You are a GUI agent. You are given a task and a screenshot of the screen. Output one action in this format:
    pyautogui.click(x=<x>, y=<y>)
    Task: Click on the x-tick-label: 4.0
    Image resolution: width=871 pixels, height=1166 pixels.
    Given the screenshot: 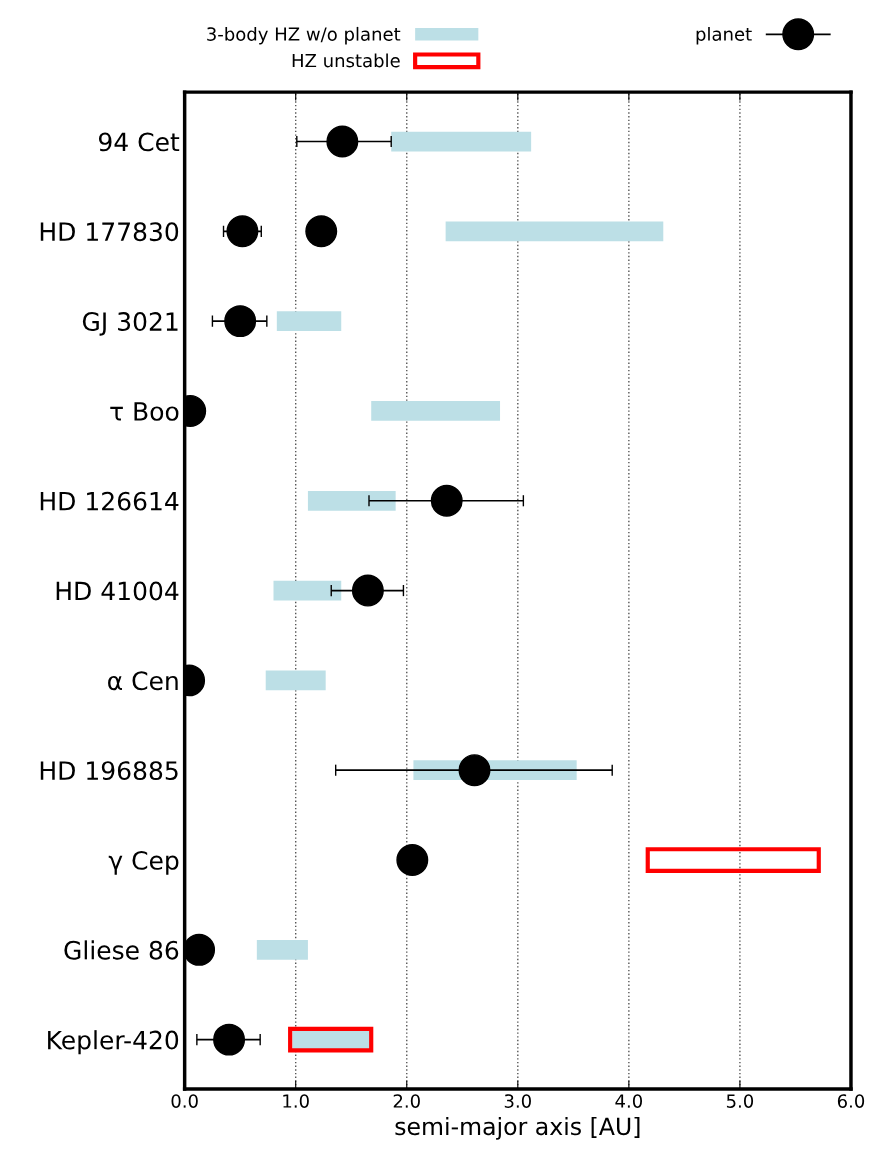 What is the action you would take?
    pyautogui.click(x=629, y=1101)
    